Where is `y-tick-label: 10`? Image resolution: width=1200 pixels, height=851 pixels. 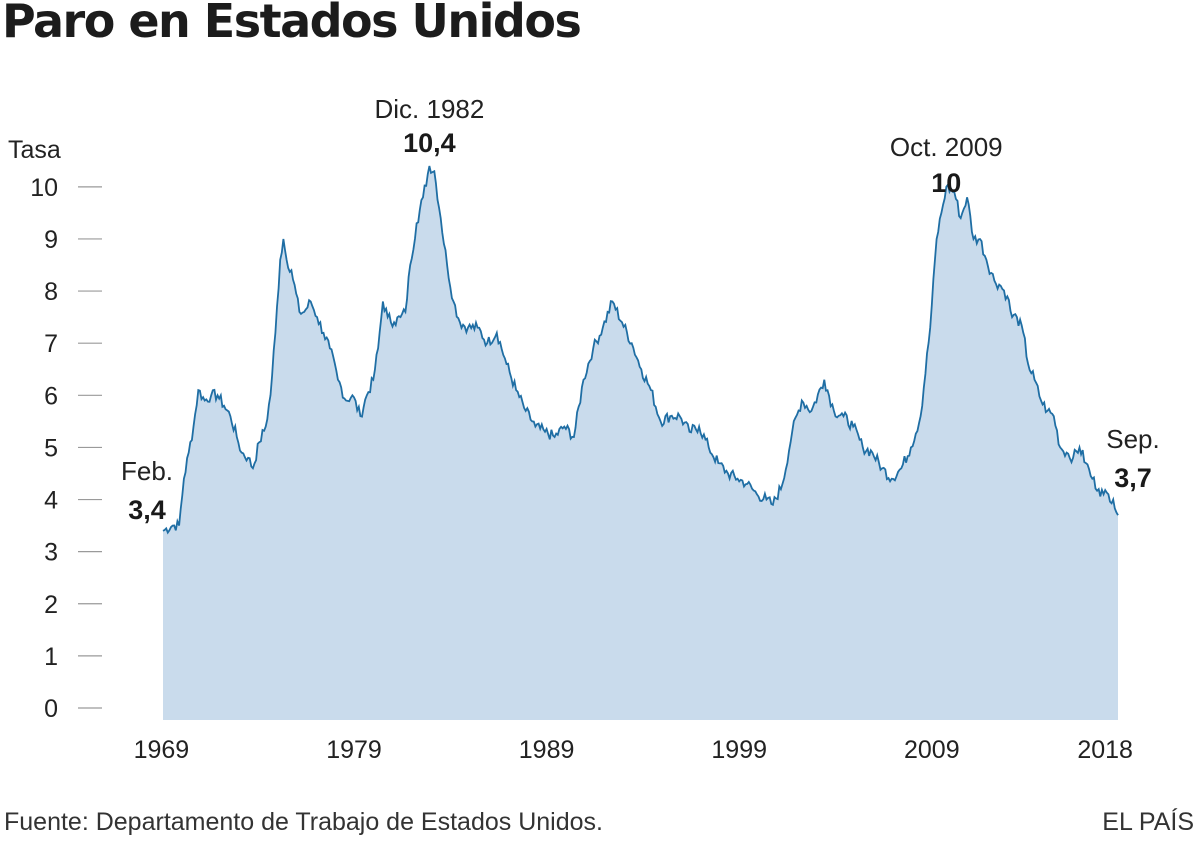
y-tick-label: 10 is located at coordinates (44, 188).